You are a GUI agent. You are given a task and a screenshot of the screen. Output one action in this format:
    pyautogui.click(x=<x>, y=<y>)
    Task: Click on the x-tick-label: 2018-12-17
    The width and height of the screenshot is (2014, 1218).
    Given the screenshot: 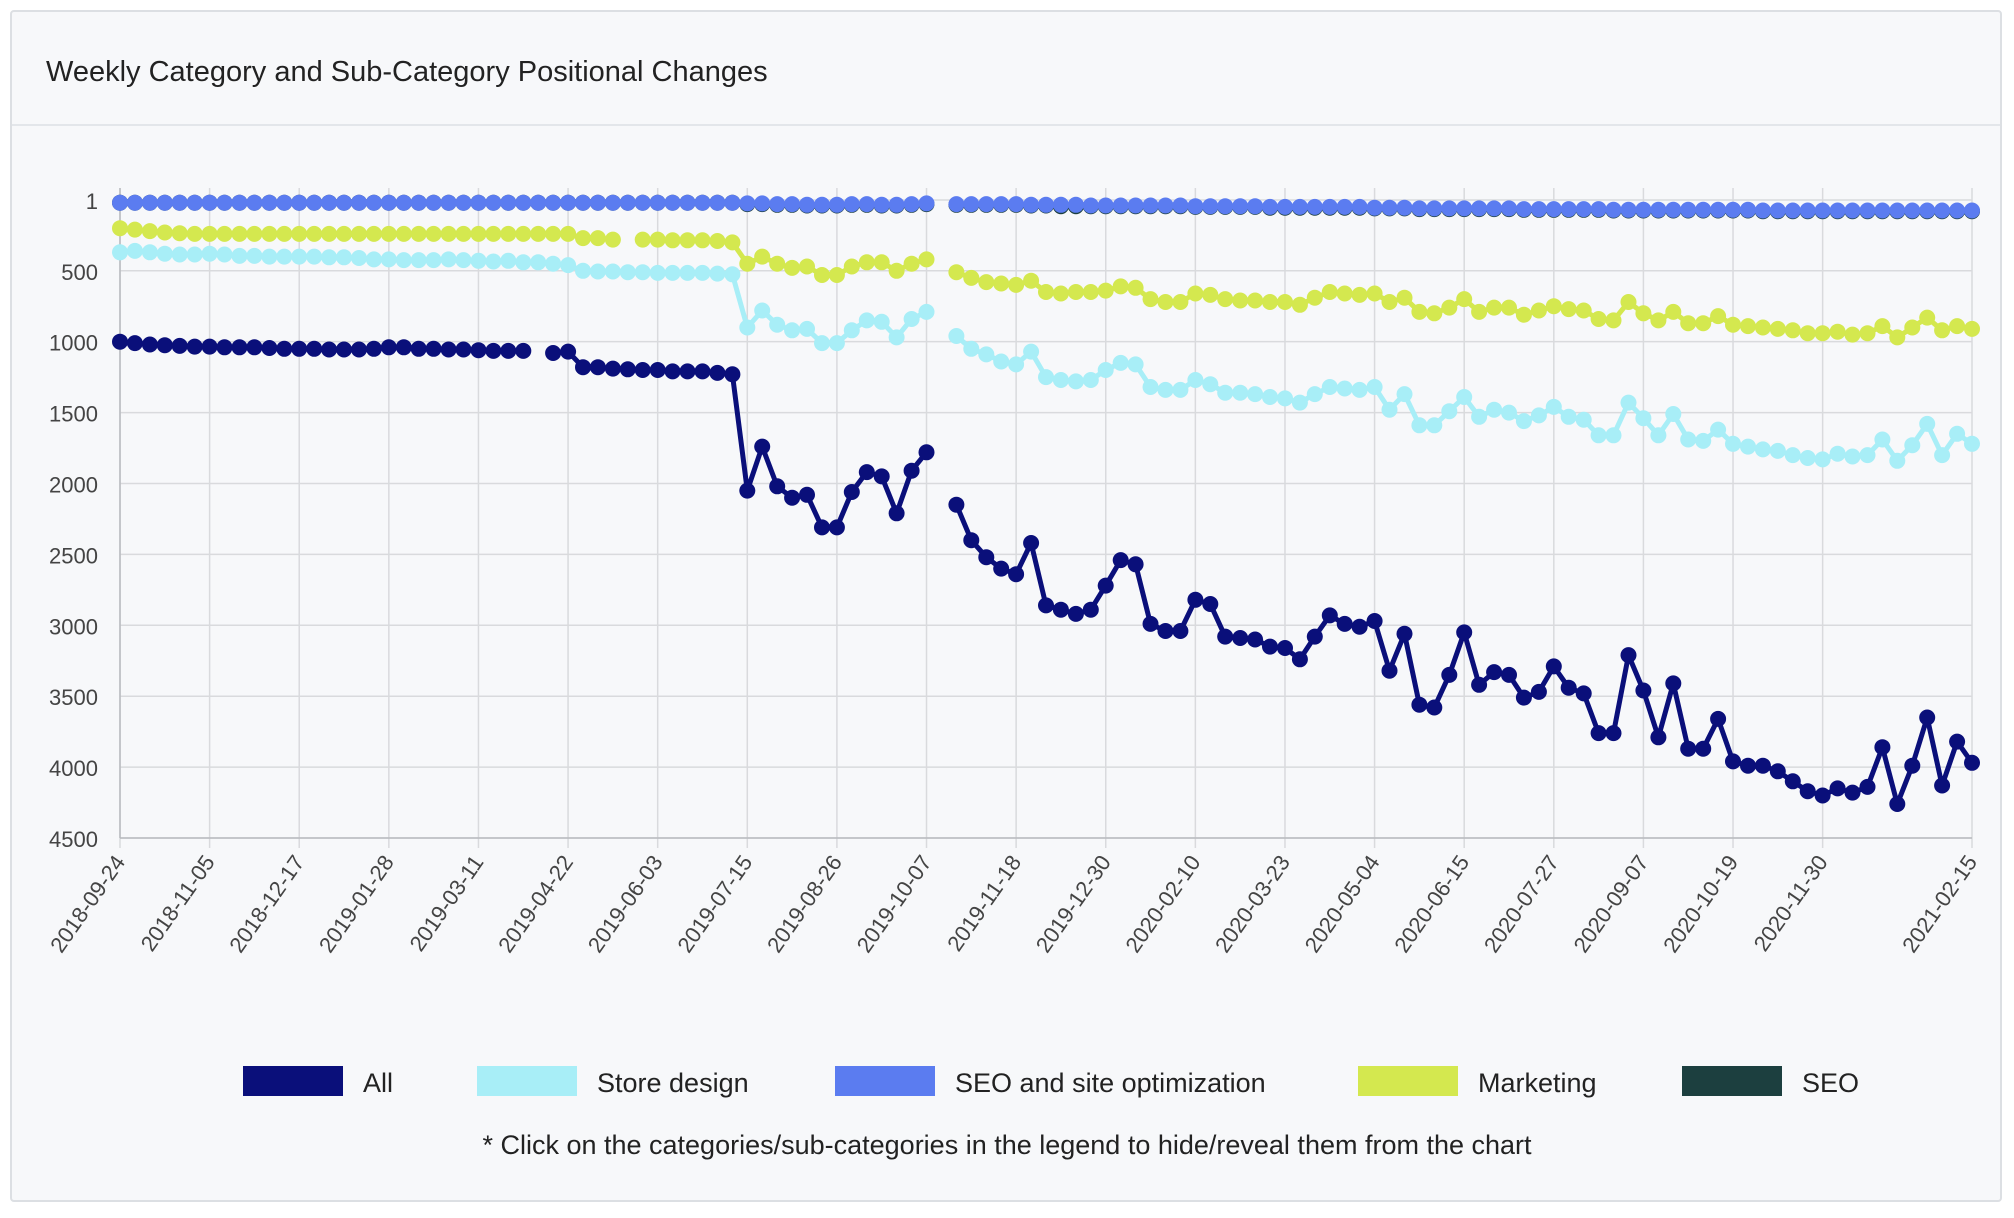 What is the action you would take?
    pyautogui.click(x=266, y=904)
    